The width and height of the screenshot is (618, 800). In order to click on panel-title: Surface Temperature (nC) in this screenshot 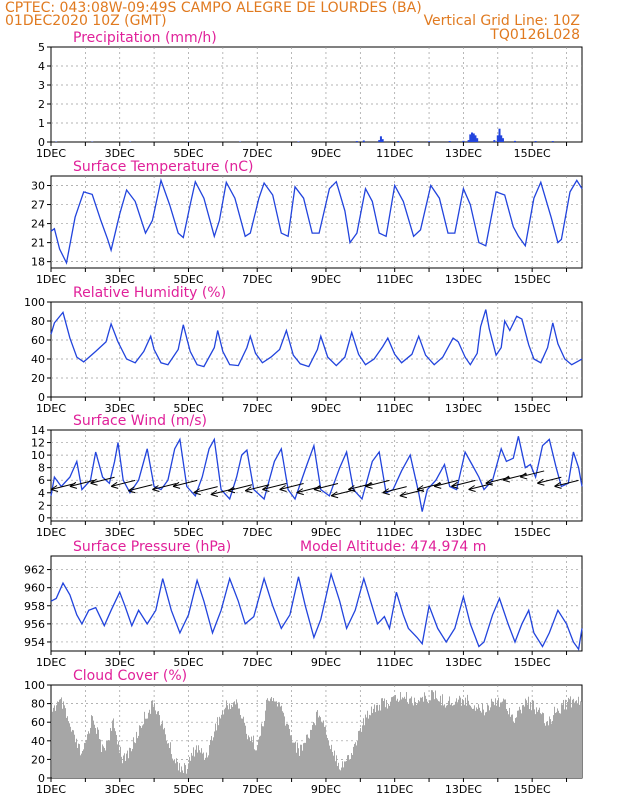, I will do `click(163, 167)`.